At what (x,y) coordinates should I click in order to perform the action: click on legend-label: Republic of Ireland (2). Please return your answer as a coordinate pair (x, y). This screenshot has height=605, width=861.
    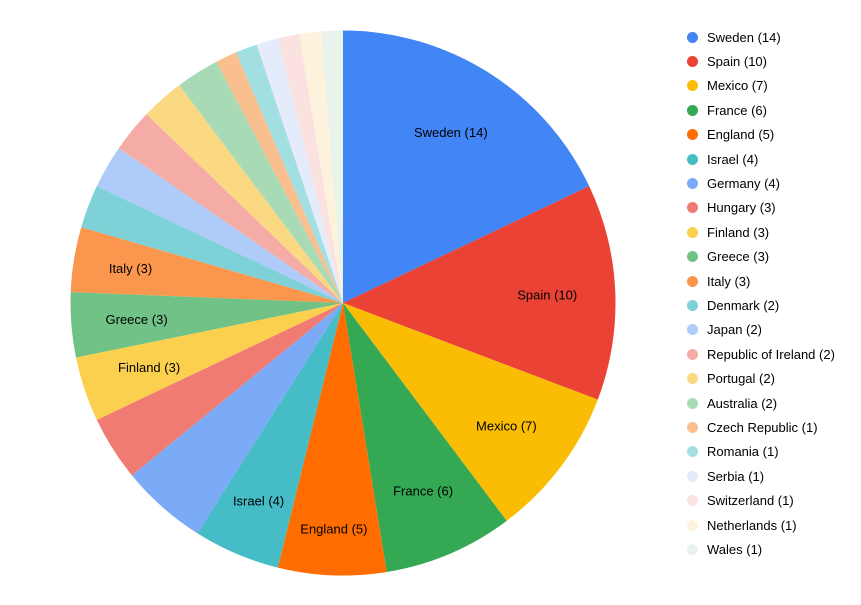
    Looking at the image, I should click on (771, 354).